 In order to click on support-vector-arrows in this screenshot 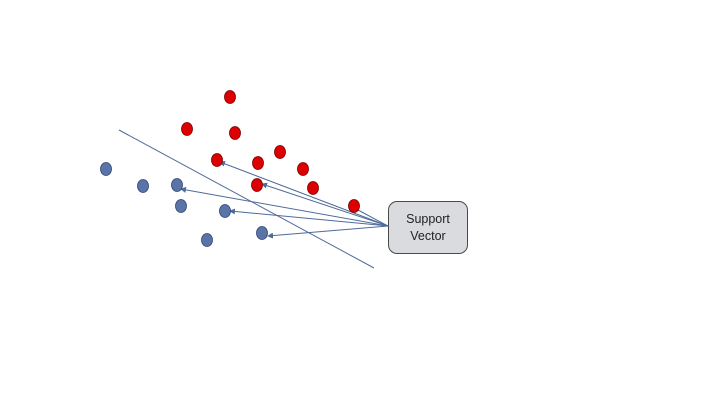, I will do `click(284, 199)`.